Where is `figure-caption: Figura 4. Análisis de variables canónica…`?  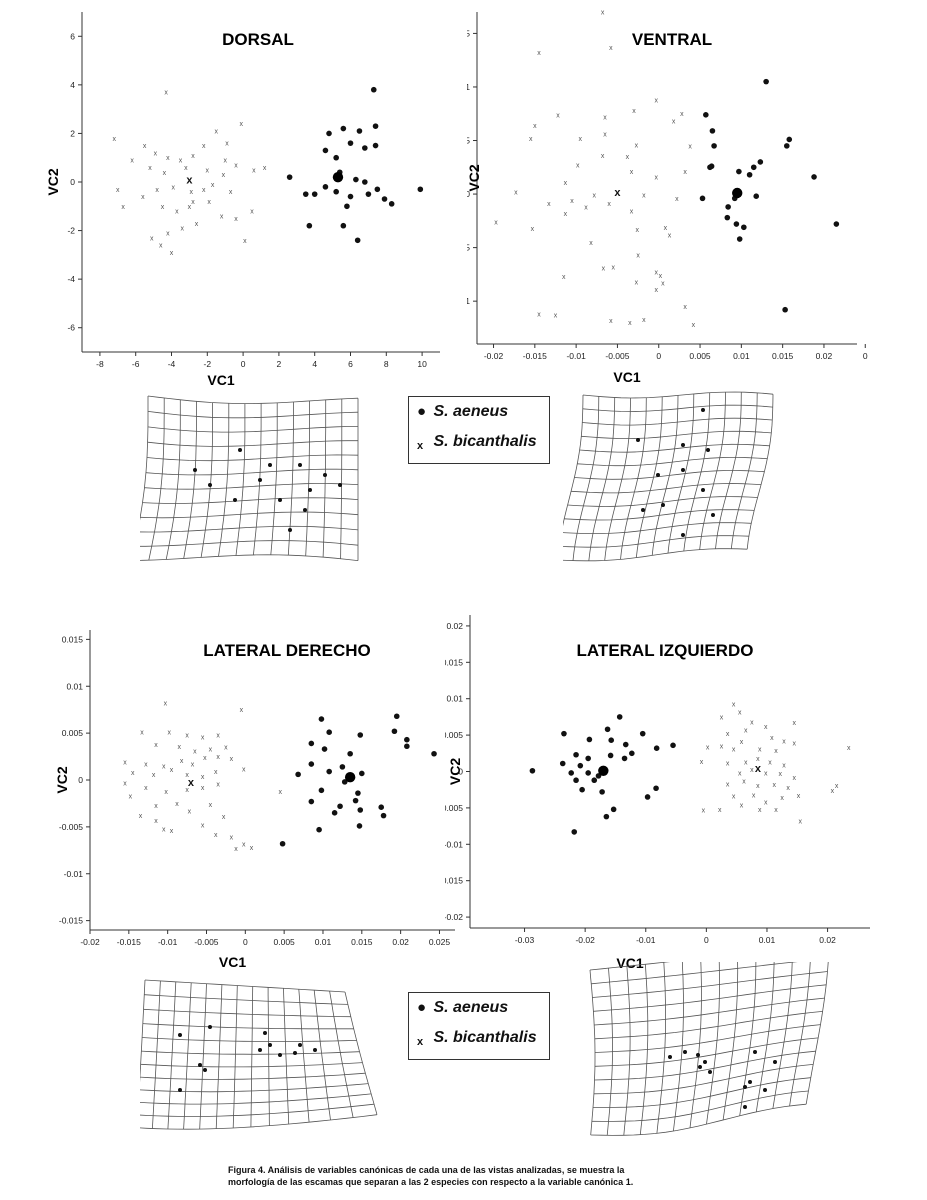 figure-caption: Figura 4. Análisis de variables canónica… is located at coordinates (448, 1176).